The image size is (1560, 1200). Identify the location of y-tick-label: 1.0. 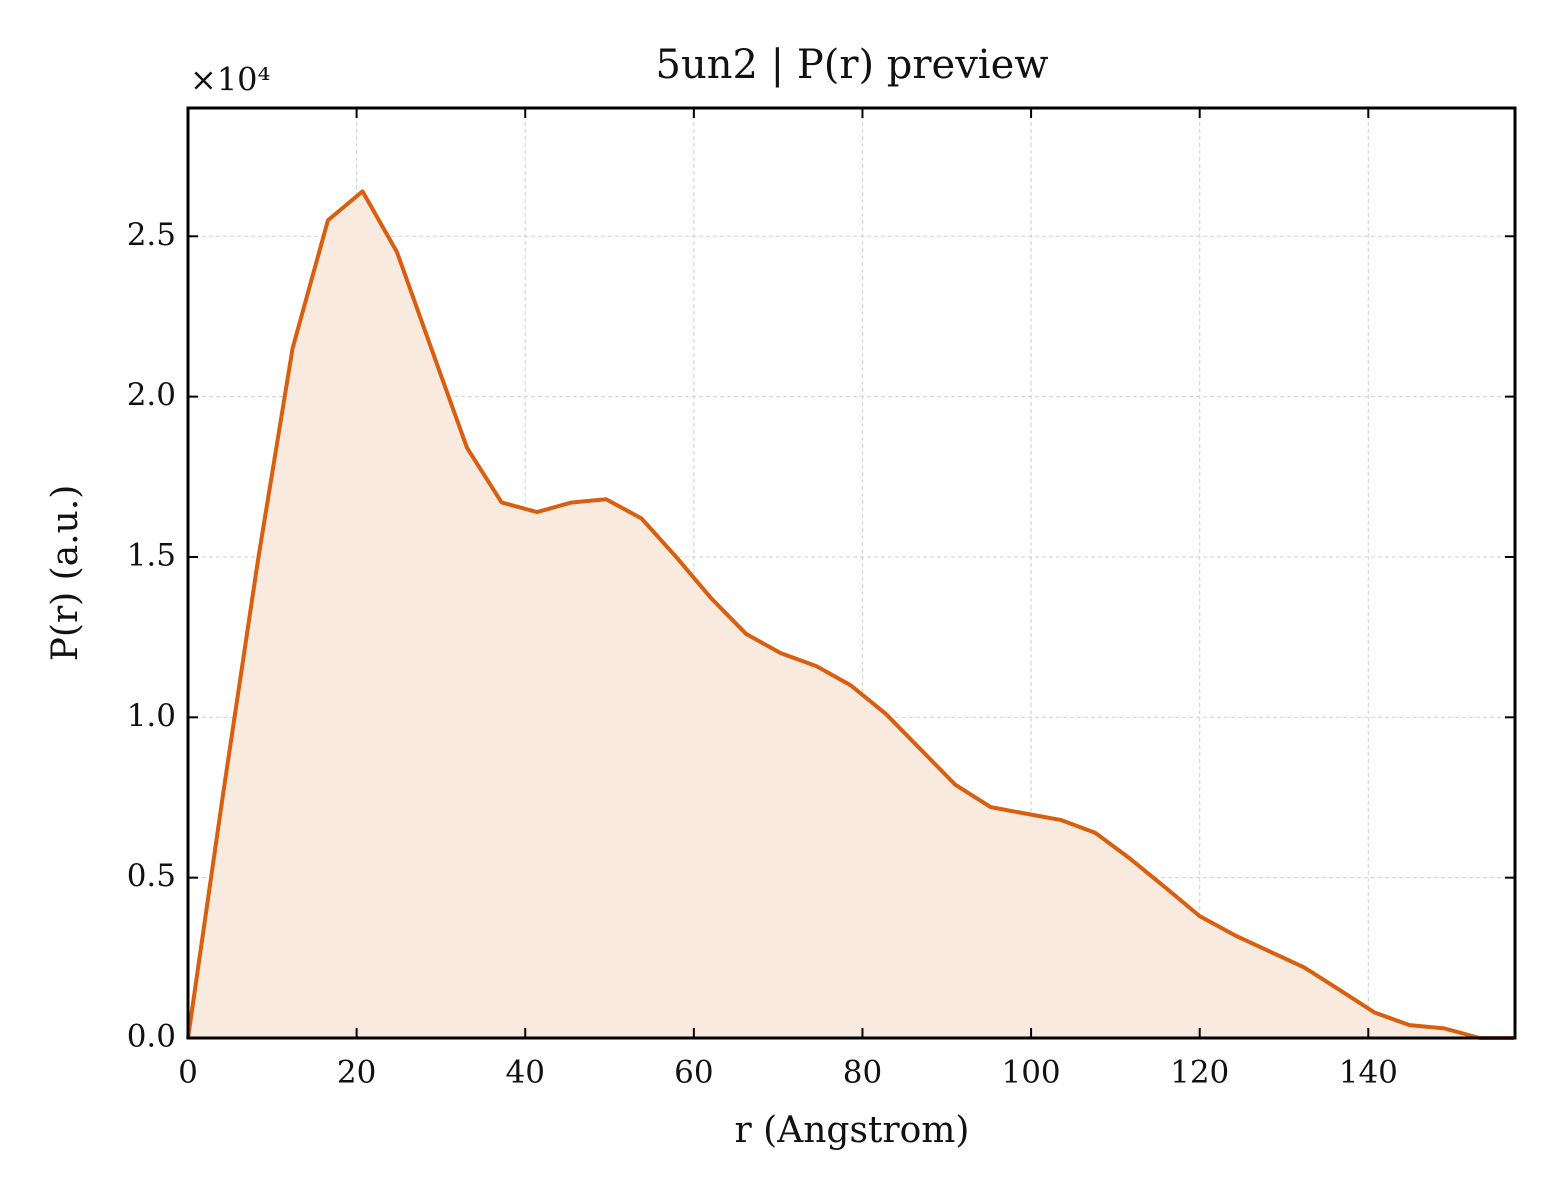
(151, 716).